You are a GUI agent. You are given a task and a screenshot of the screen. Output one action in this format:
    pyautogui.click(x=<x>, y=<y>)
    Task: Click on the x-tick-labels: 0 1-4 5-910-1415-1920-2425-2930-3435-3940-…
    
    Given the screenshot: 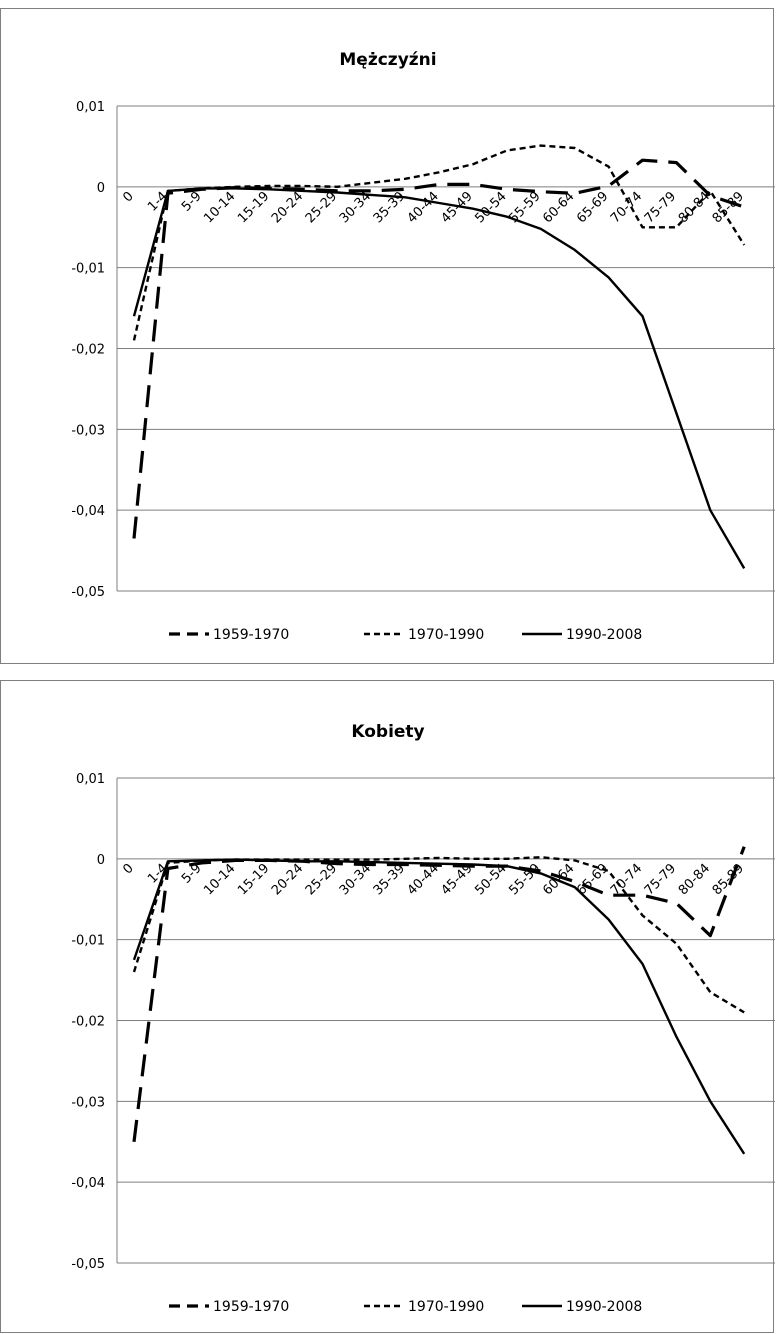 What is the action you would take?
    pyautogui.click(x=433, y=207)
    